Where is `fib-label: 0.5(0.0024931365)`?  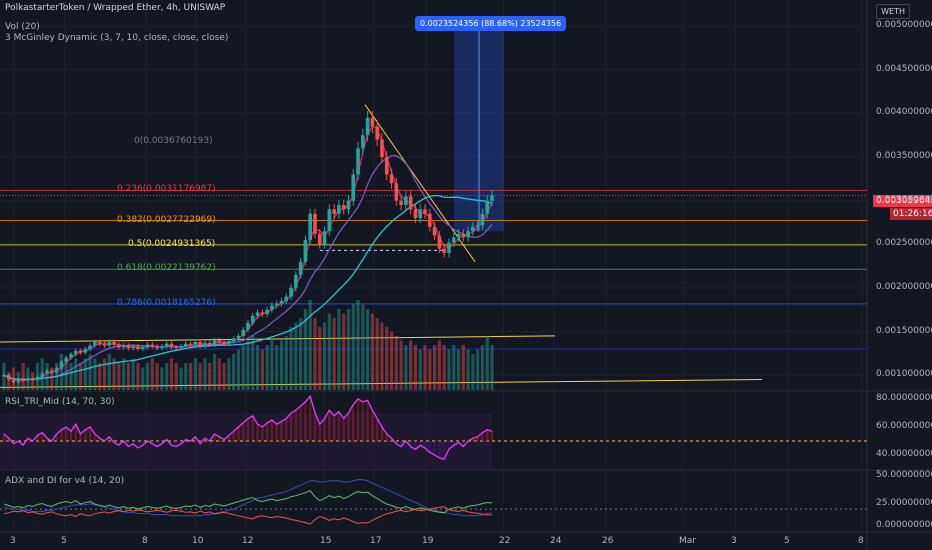
fib-label: 0.5(0.0024931365) is located at coordinates (172, 243).